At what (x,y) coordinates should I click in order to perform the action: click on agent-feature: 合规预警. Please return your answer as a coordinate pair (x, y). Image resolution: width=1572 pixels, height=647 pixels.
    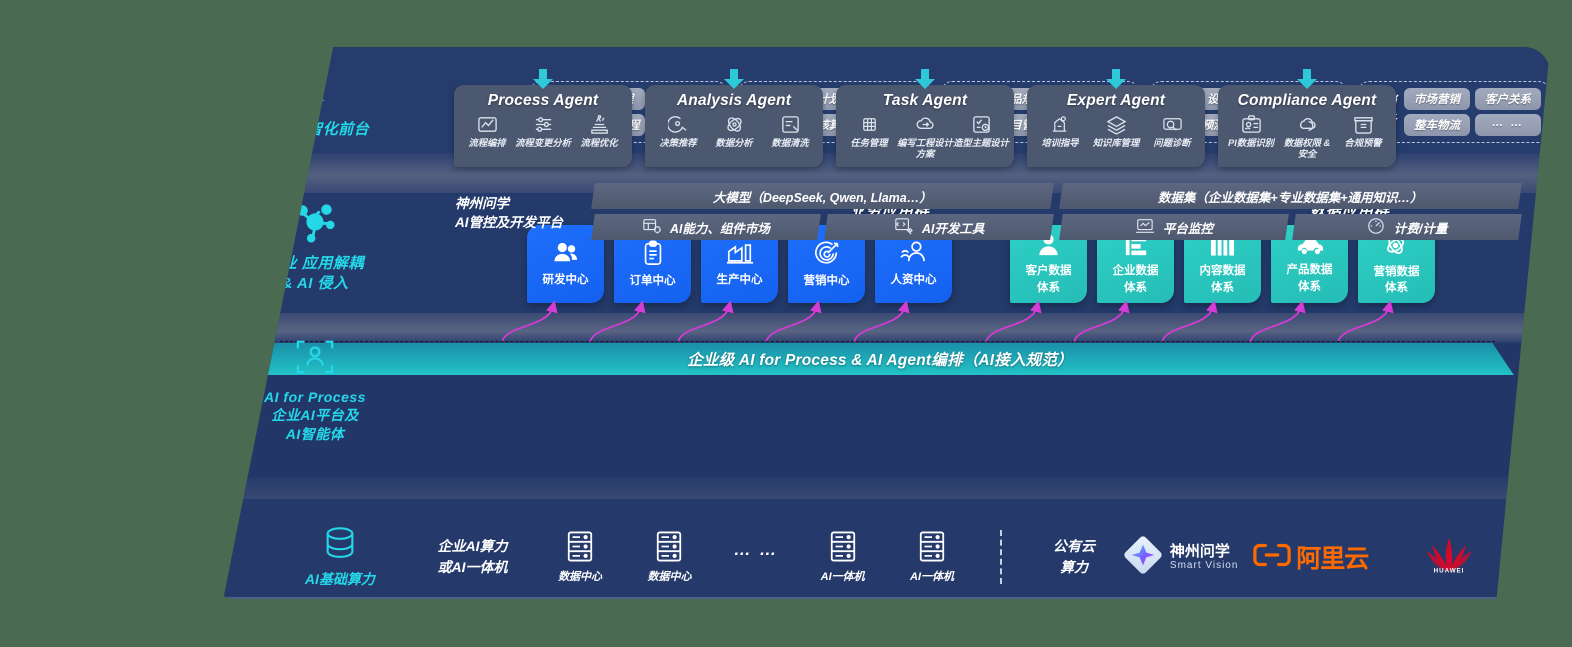
    Looking at the image, I should click on (1363, 131).